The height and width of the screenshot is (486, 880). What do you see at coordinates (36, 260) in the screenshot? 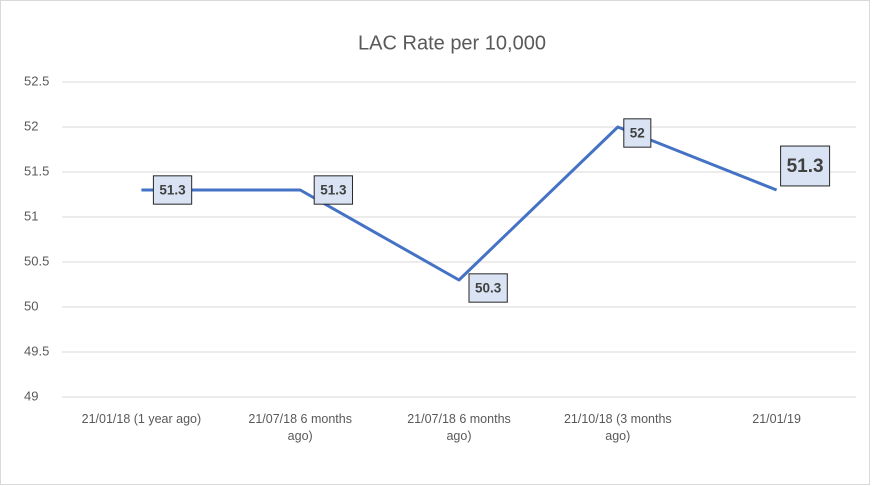
I see `y-tick-label: 50.5` at bounding box center [36, 260].